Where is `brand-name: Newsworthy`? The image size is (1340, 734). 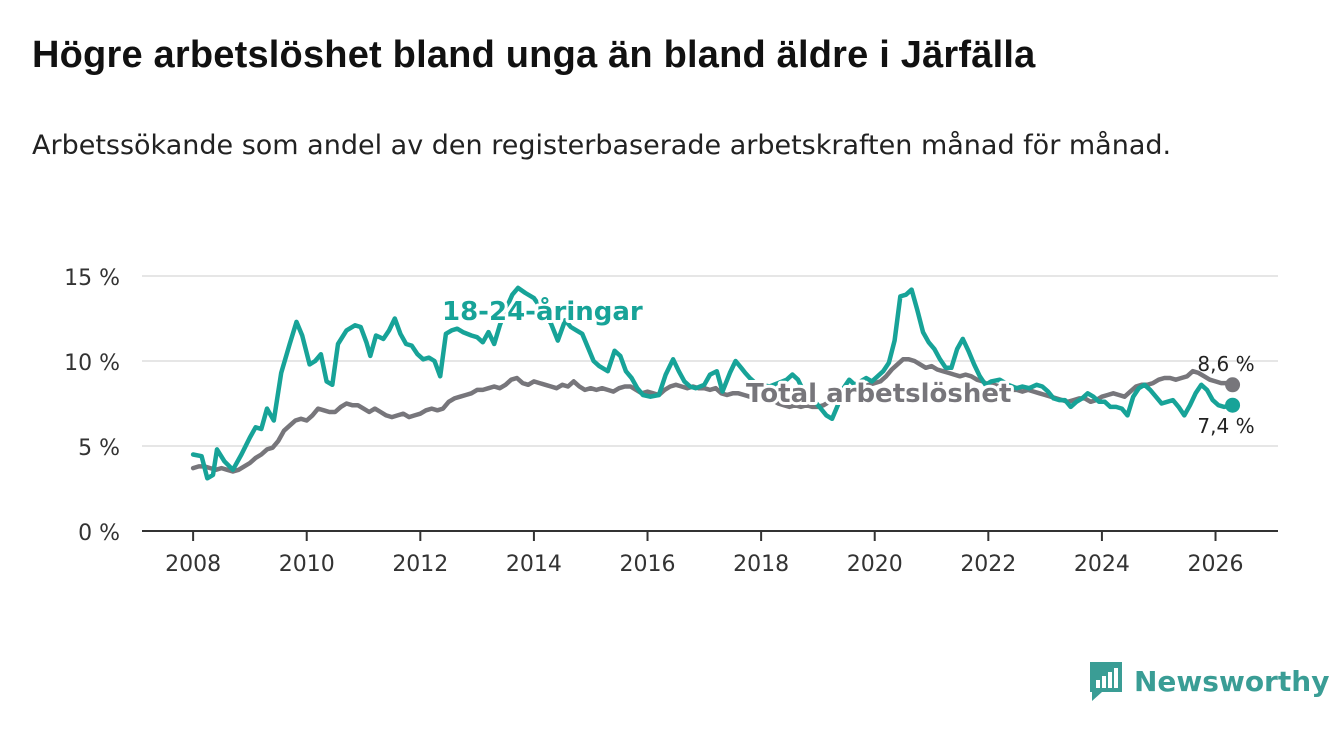
brand-name: Newsworthy is located at coordinates (1232, 681).